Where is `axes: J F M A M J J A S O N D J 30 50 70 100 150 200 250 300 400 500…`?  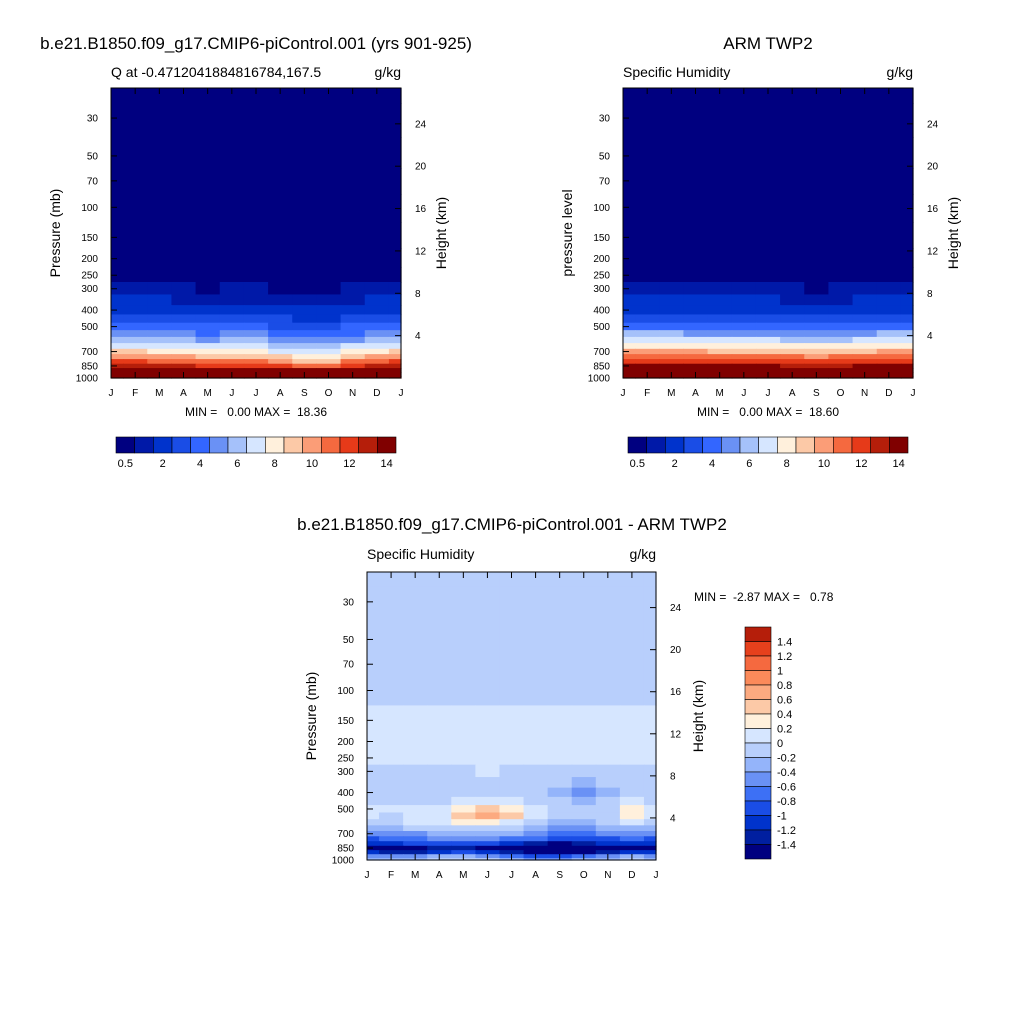
axes: J F M A M J J A S O N D J 30 50 70 100 150 200 250 300 400 500… is located at coordinates (507, 726).